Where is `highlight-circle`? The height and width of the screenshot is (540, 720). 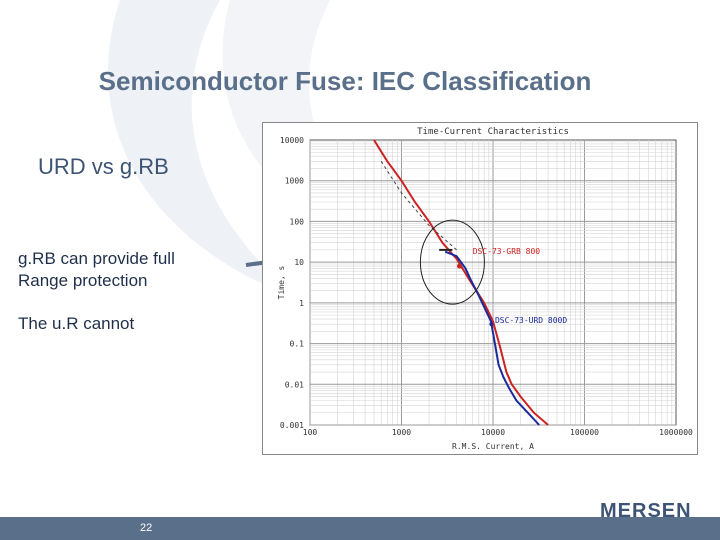
highlight-circle is located at coordinates (452, 262).